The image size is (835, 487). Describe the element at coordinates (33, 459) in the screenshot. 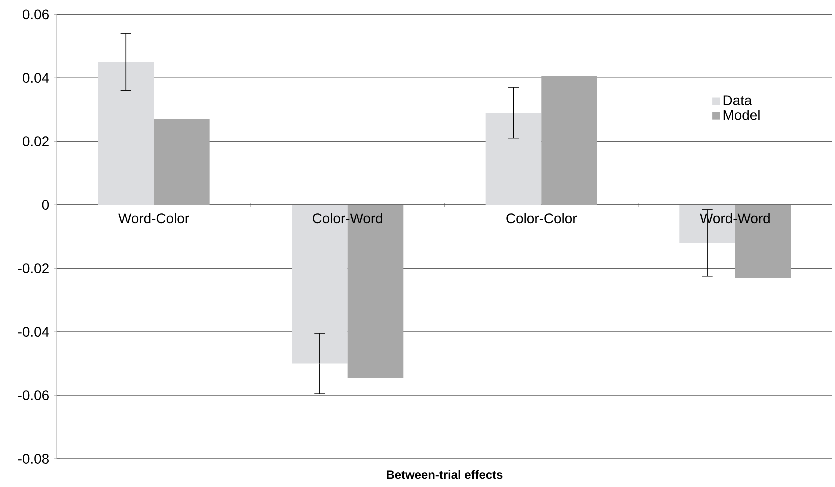

I see `y-tick-label: -0.08` at that location.